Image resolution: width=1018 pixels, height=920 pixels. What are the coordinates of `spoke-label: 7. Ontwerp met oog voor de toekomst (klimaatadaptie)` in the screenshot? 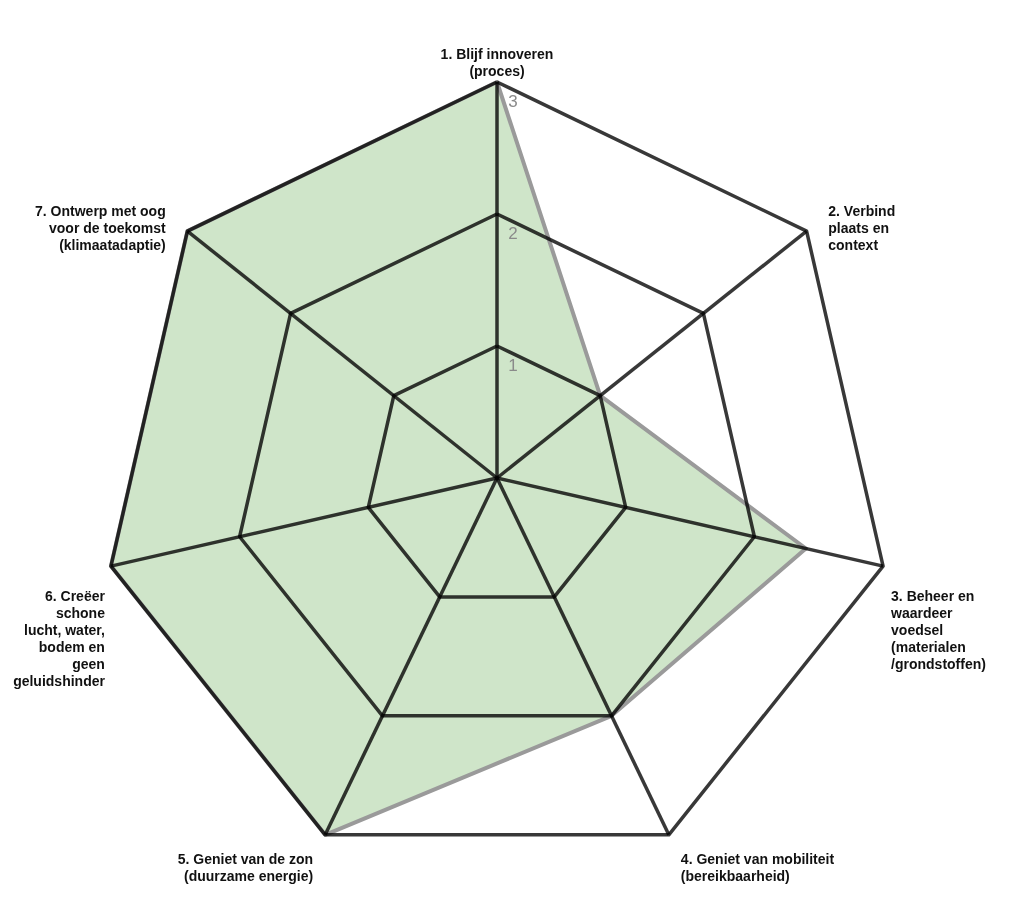 It's located at (101, 227).